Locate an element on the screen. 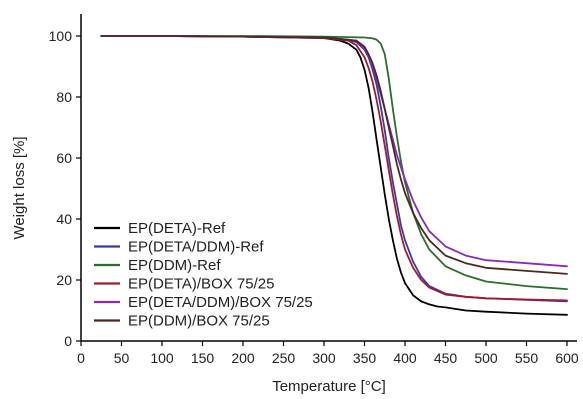  y-tick-label: 0 is located at coordinates (68, 341).